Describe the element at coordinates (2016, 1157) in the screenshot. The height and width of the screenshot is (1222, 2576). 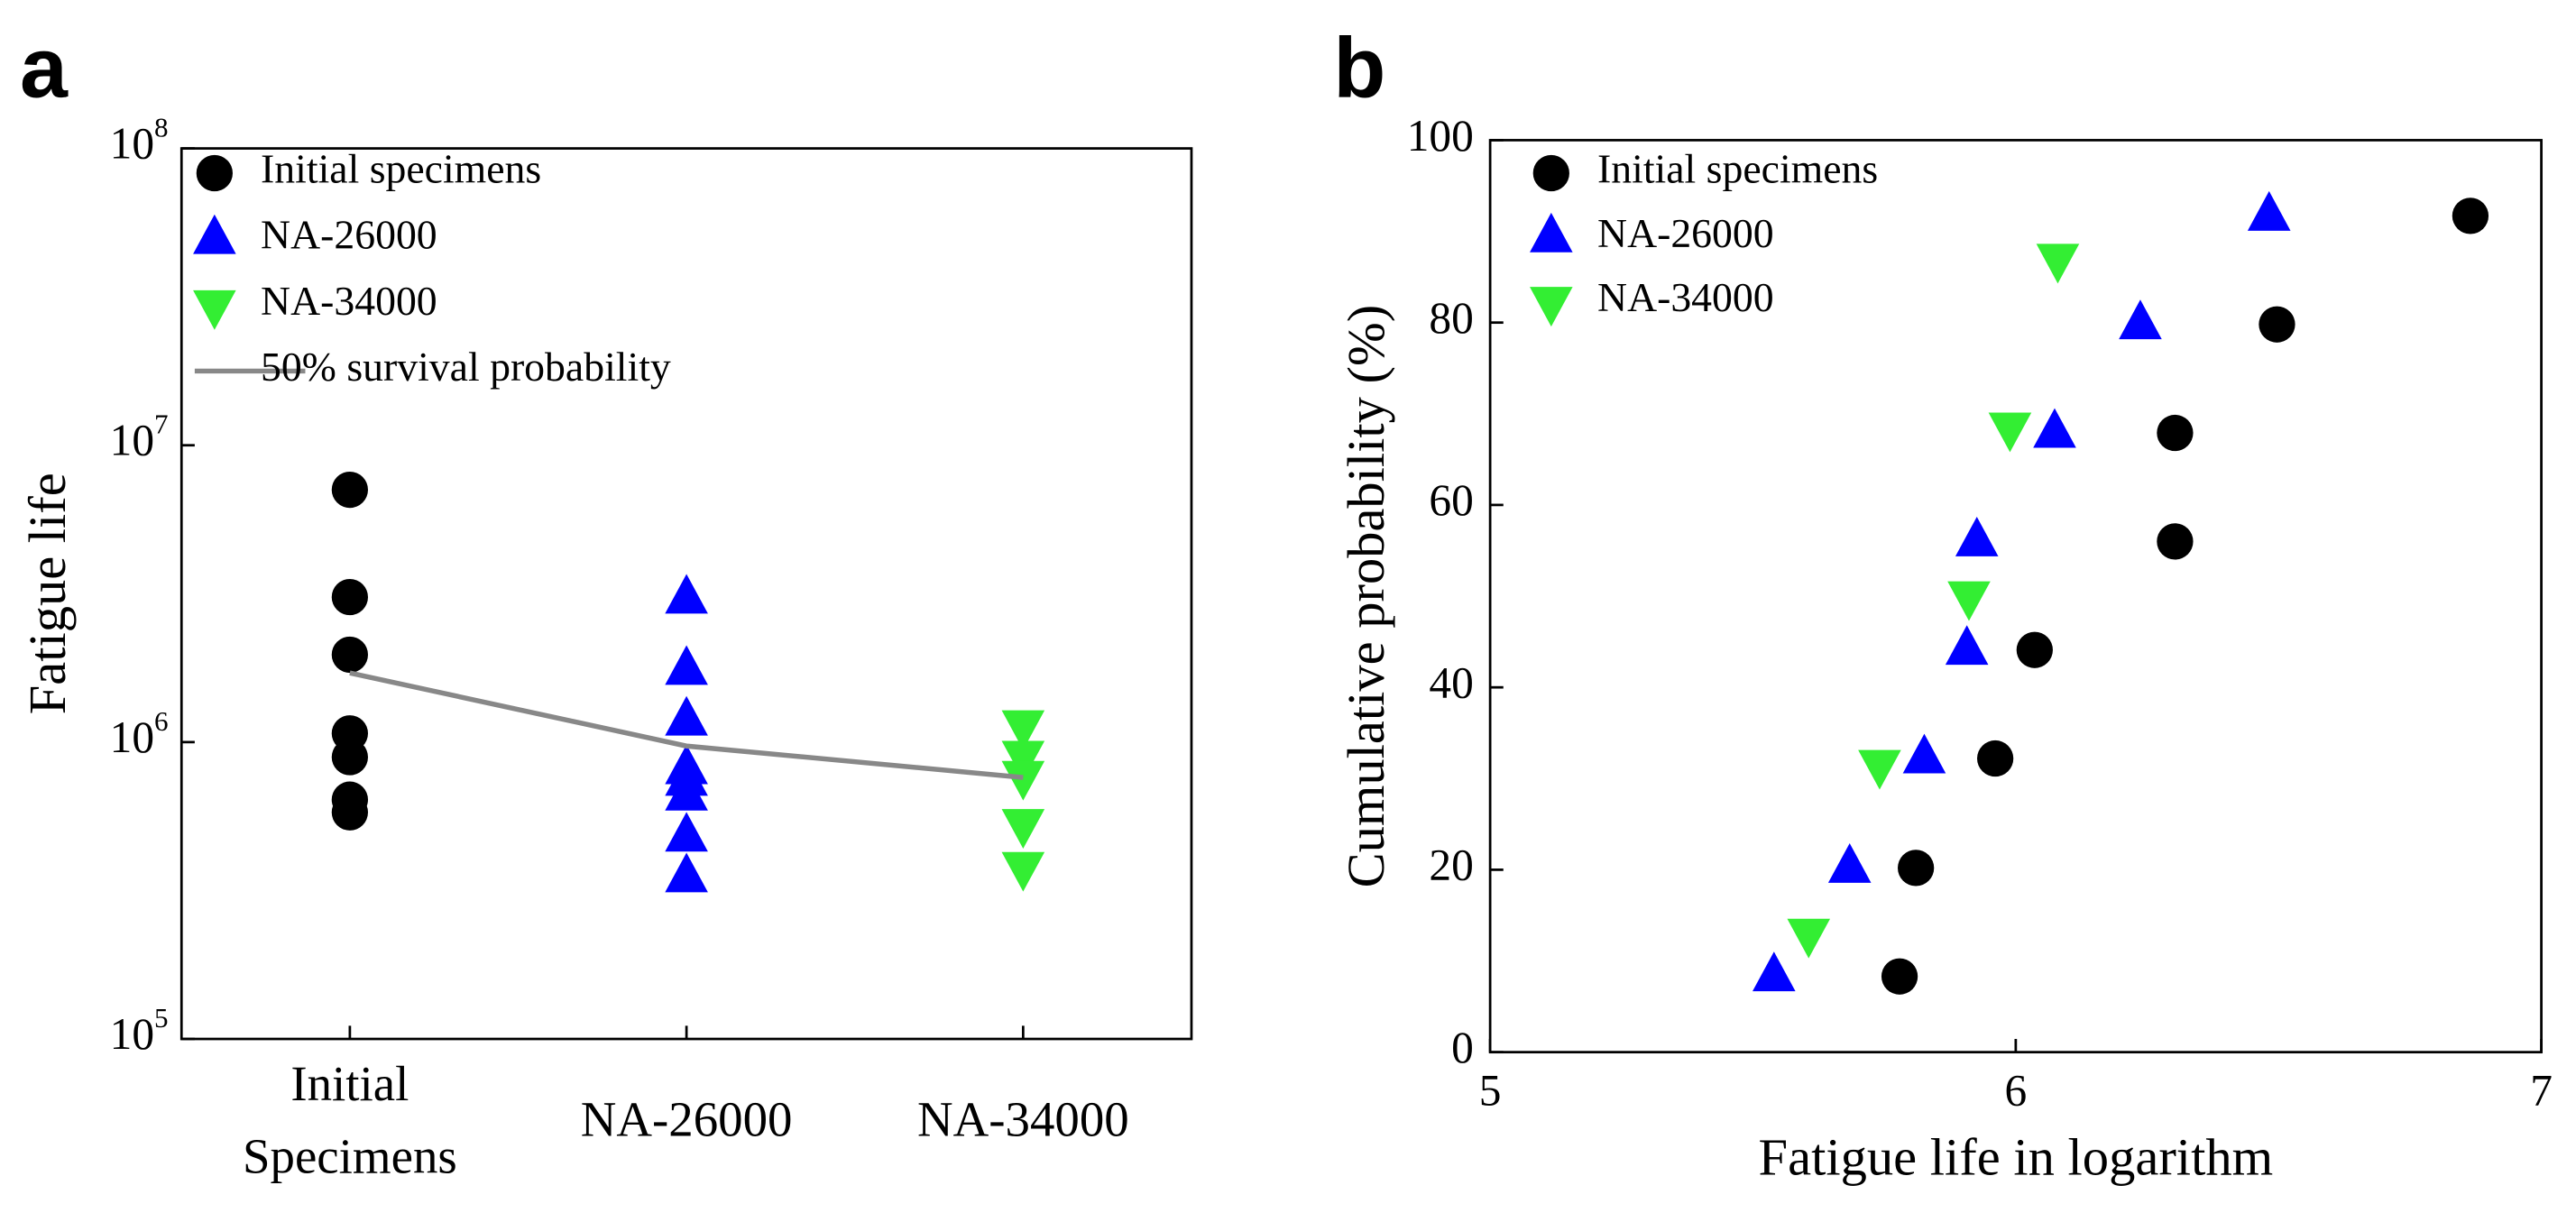
I see `x-axis-label: Fatigue life in logarithm` at that location.